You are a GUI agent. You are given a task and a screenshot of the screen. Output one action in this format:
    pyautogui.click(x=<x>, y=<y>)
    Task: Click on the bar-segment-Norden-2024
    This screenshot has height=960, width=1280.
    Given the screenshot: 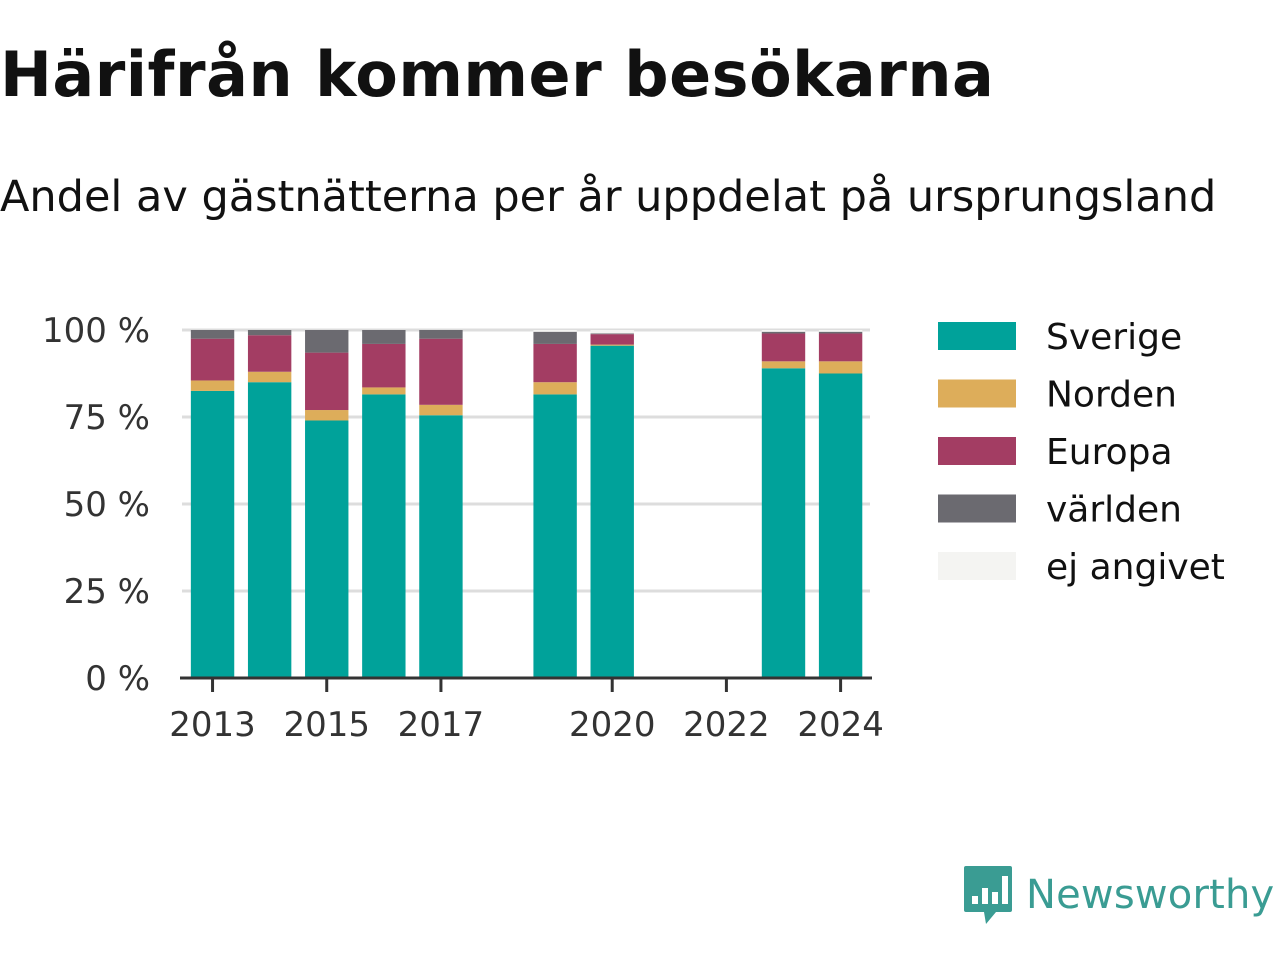 What is the action you would take?
    pyautogui.click(x=840, y=367)
    